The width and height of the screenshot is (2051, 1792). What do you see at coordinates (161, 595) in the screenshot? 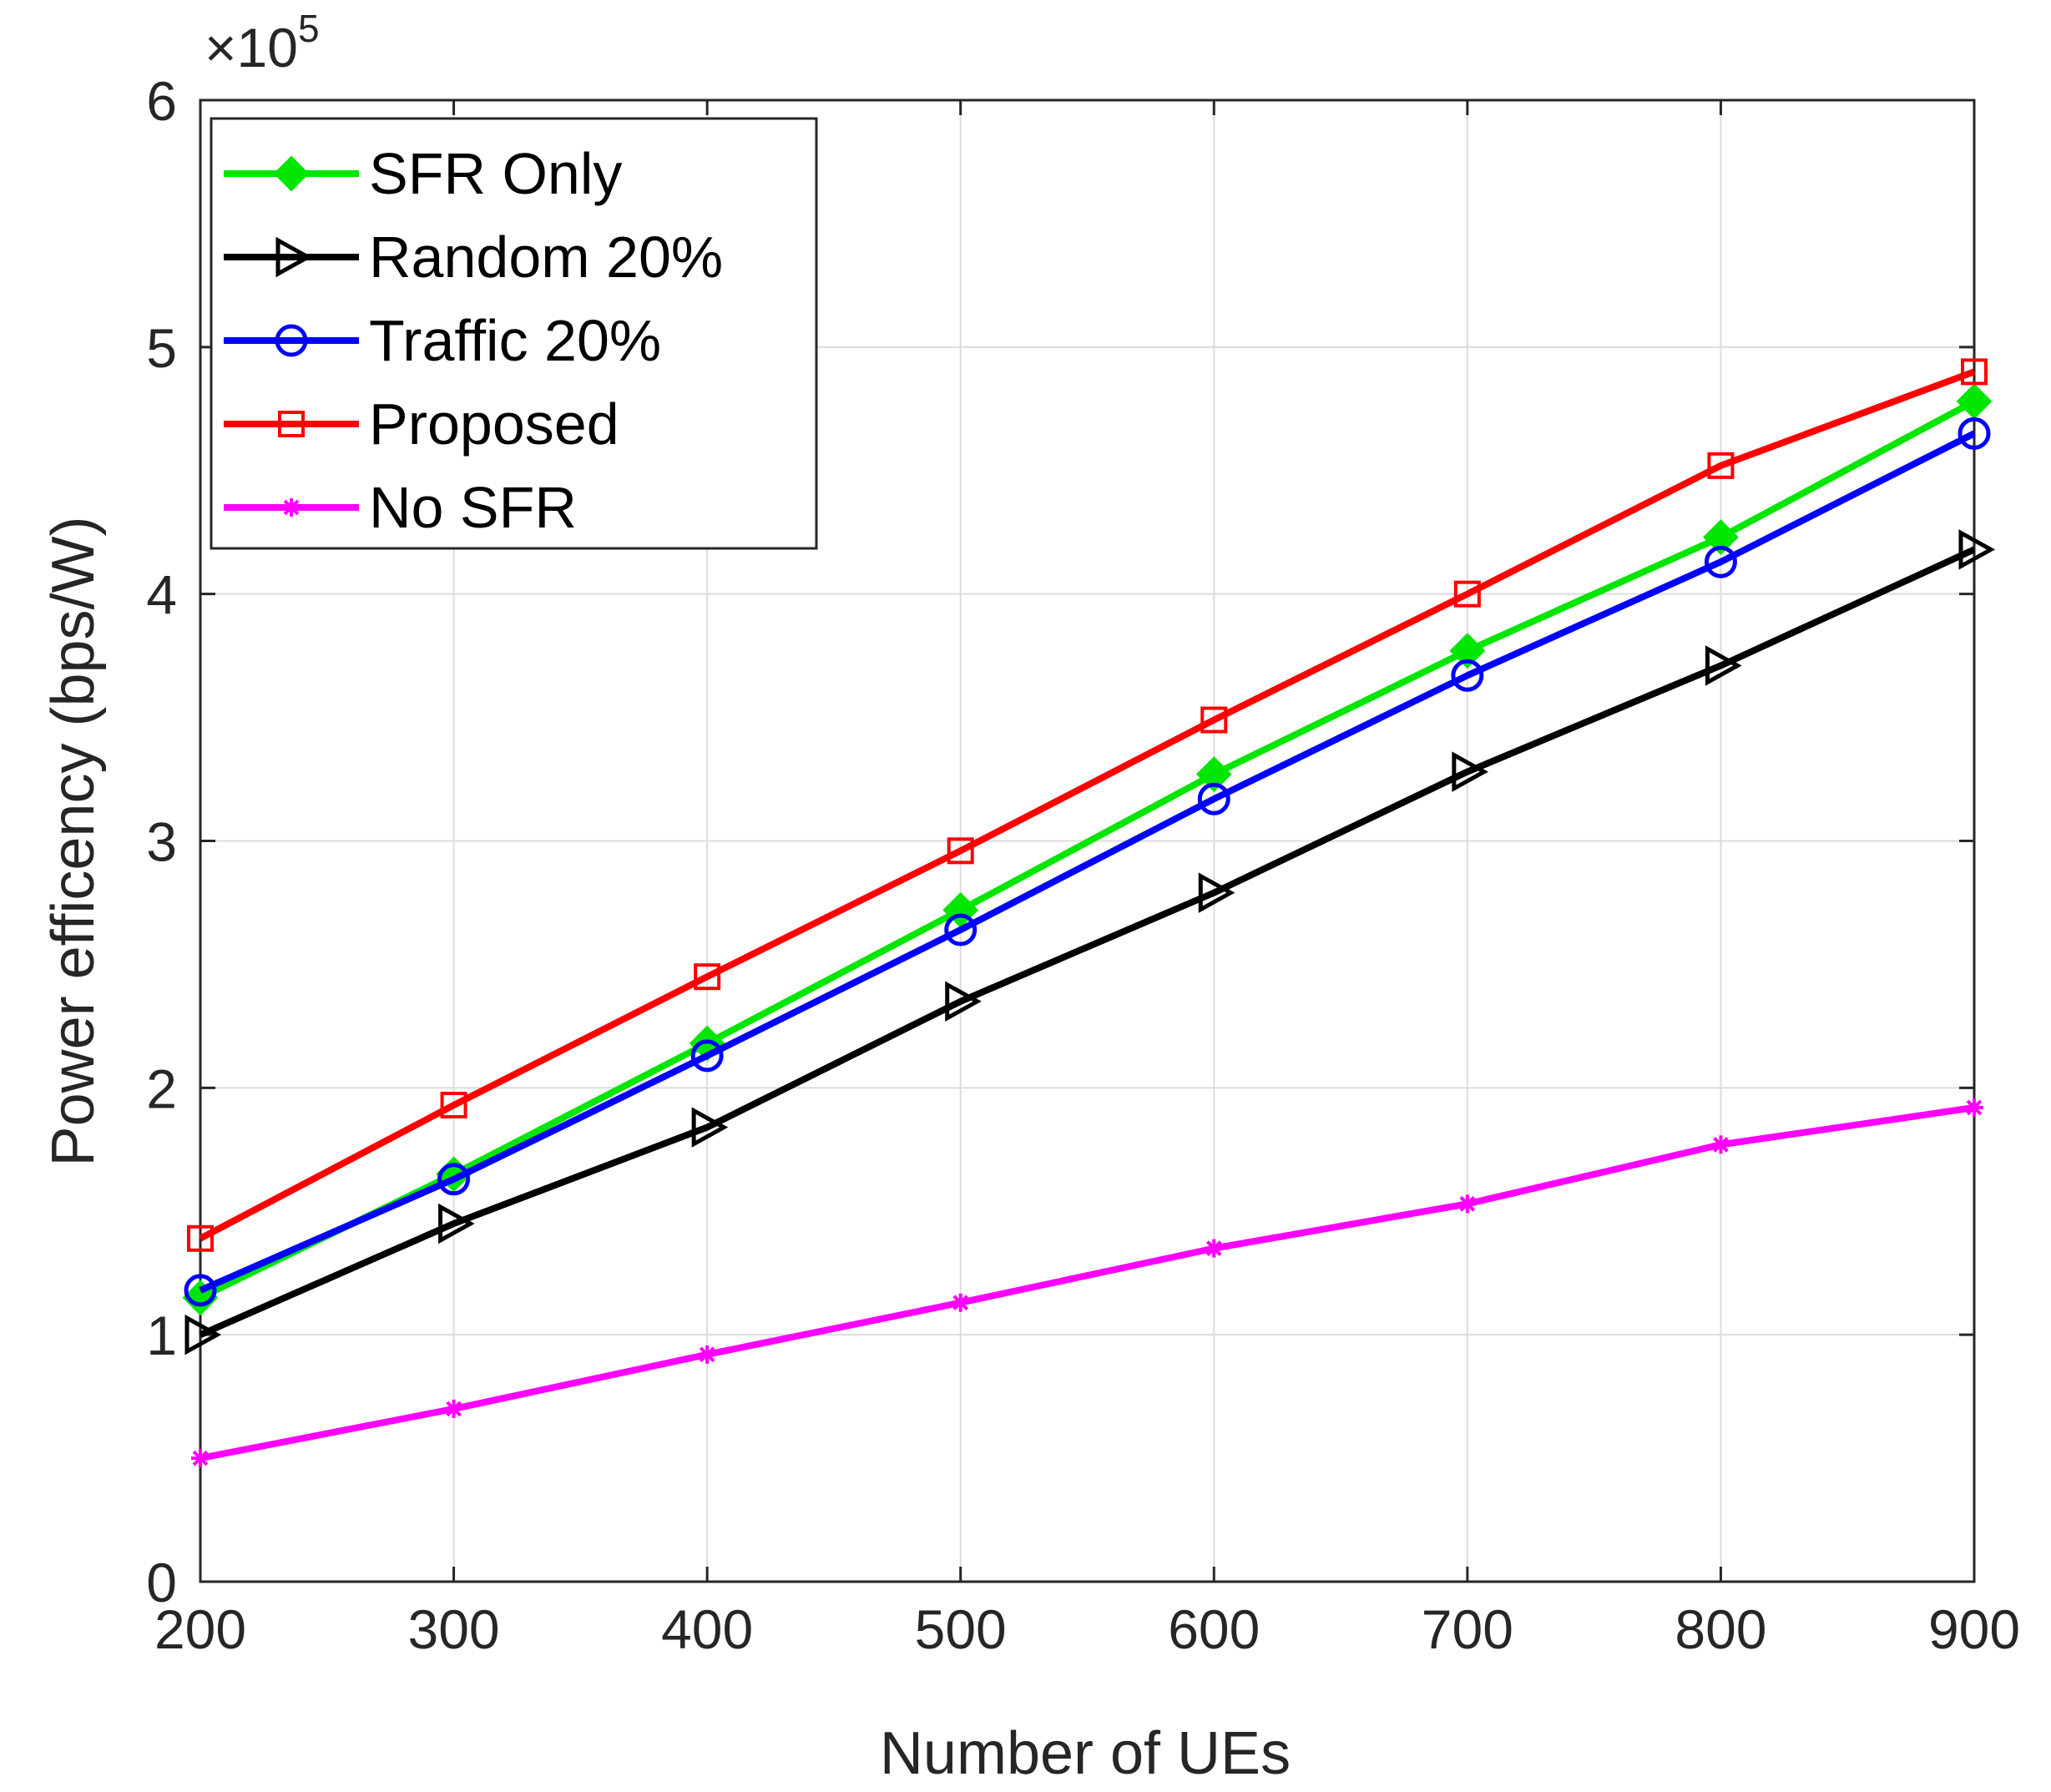
I see `y-tick-label: 4` at bounding box center [161, 595].